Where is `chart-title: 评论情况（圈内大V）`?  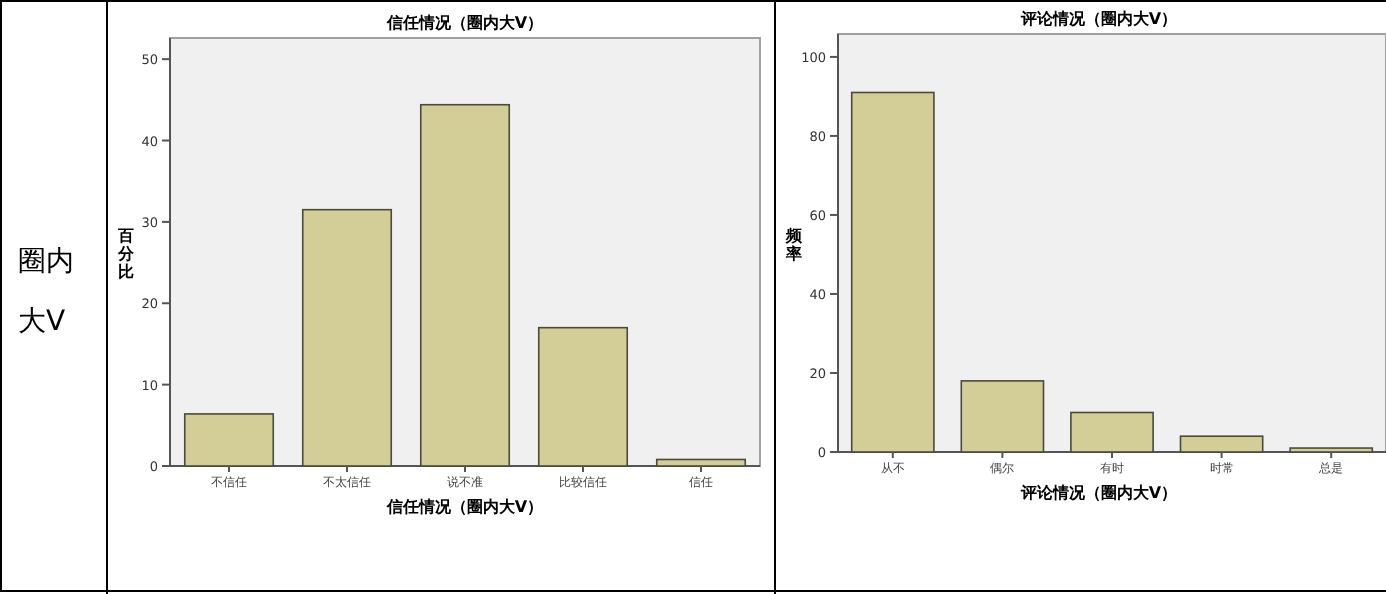 chart-title: 评论情况（圈内大V） is located at coordinates (1098, 19).